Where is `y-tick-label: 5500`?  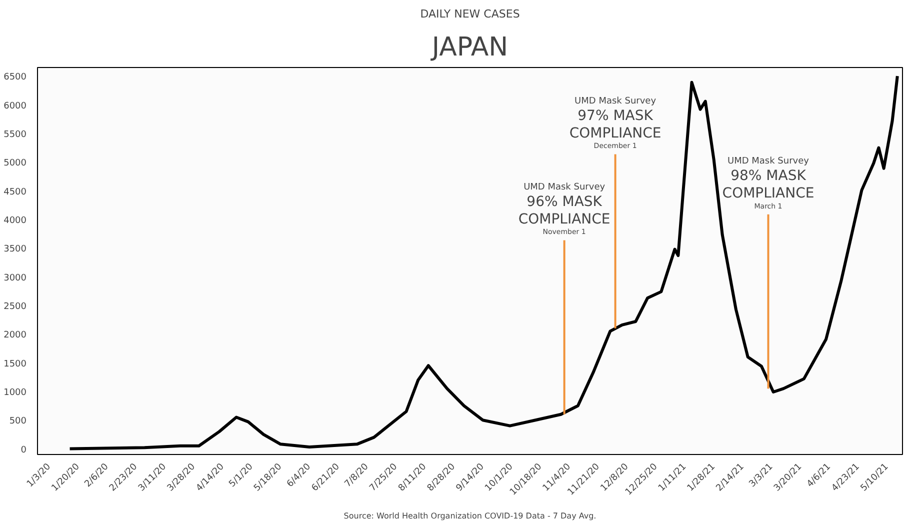 y-tick-label: 5500 is located at coordinates (15, 135).